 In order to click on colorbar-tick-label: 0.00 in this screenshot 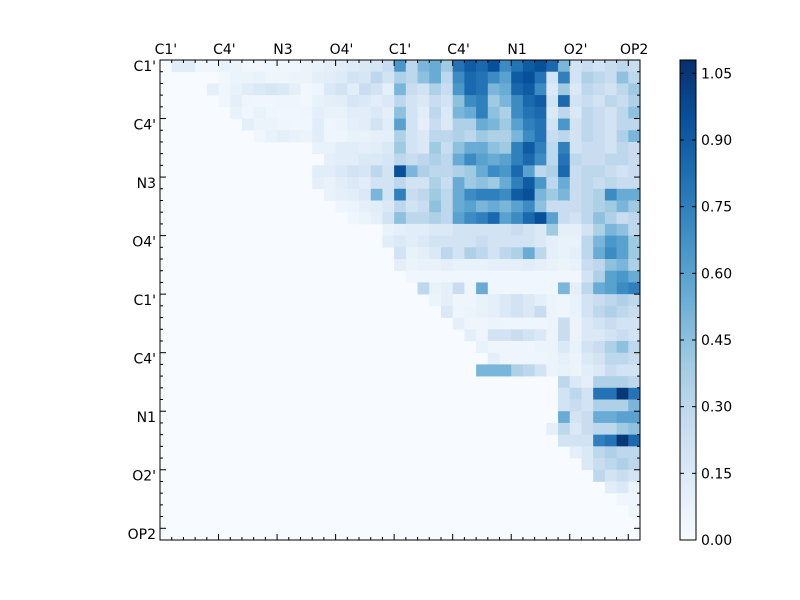, I will do `click(716, 541)`.